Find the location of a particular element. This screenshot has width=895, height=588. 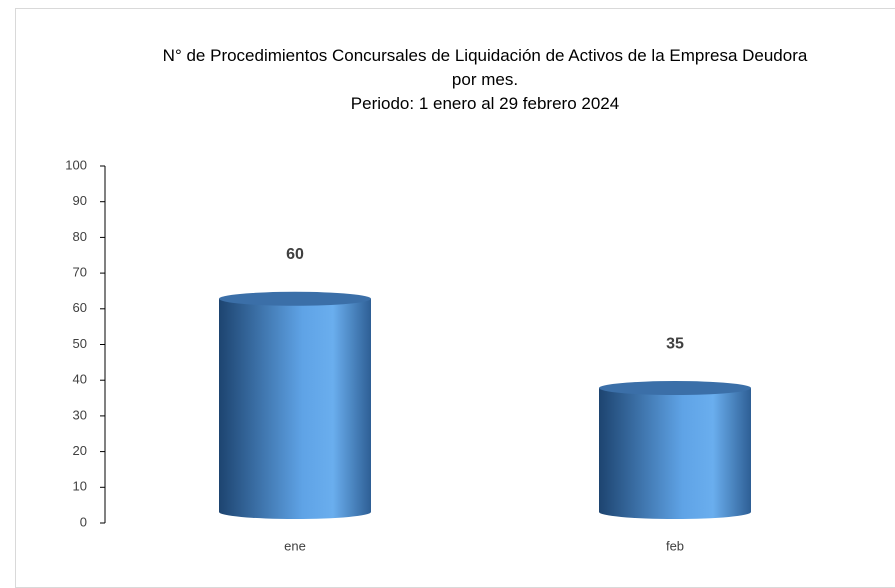

y-tick-label: 60 is located at coordinates (80, 307).